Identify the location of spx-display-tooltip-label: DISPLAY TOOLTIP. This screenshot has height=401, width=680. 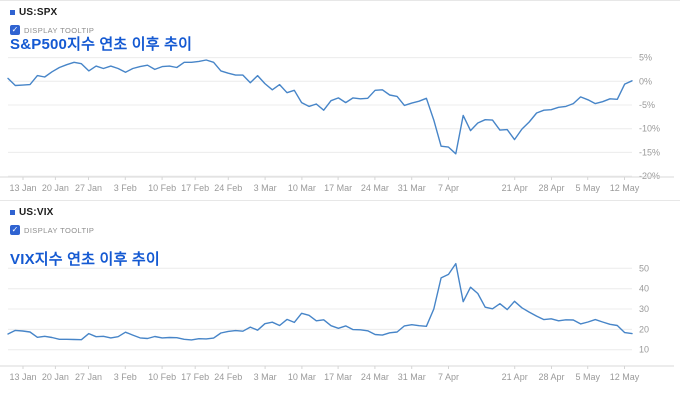
(59, 30).